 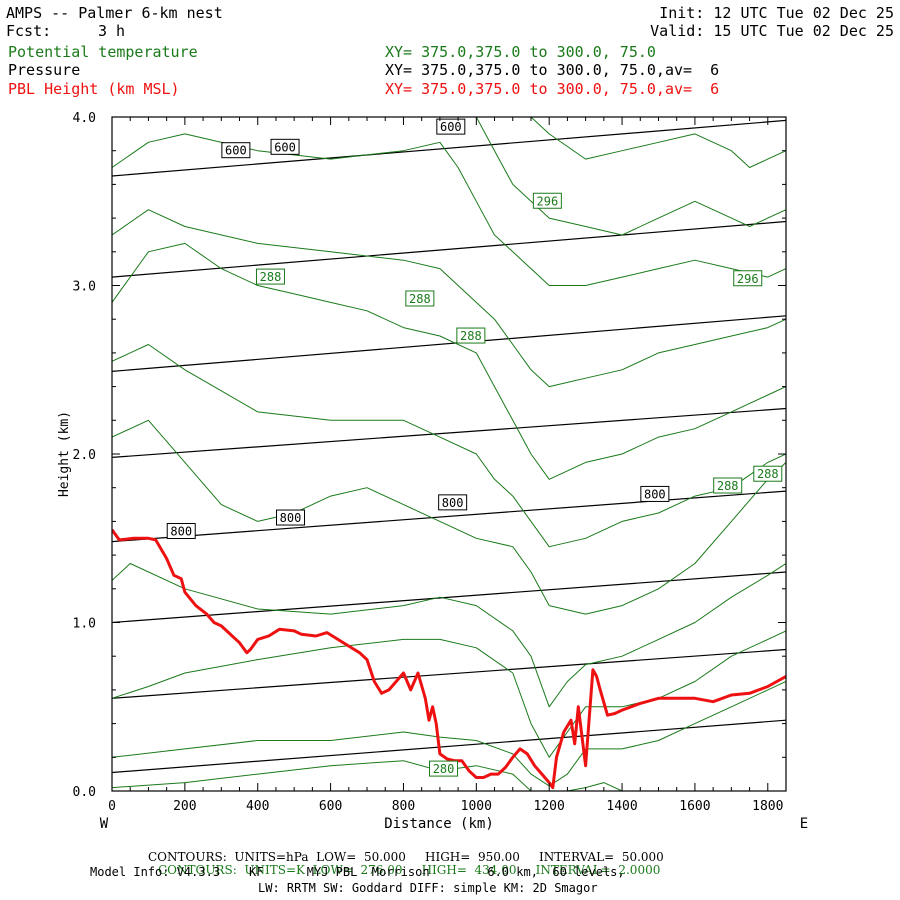 What do you see at coordinates (552, 70) in the screenshot?
I see `field-pressure-xy: XY= 375.0,375.0 to 300.0, 75.0,av= 6` at bounding box center [552, 70].